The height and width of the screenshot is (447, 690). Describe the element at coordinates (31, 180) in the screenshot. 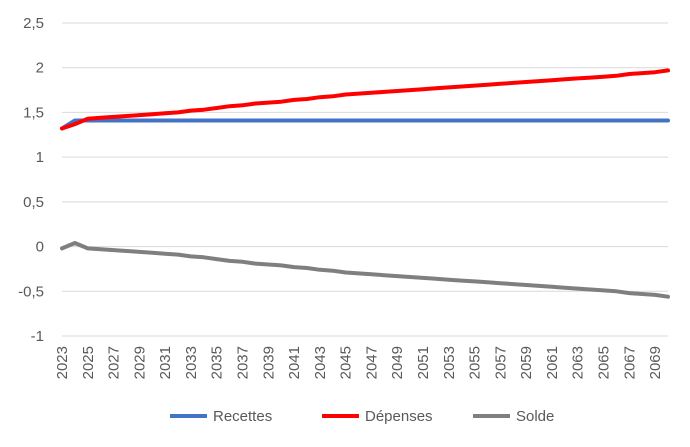

I see `y-axis-ticks: -1 -0,5 0 0,5 1 1,5 2 2,5` at that location.